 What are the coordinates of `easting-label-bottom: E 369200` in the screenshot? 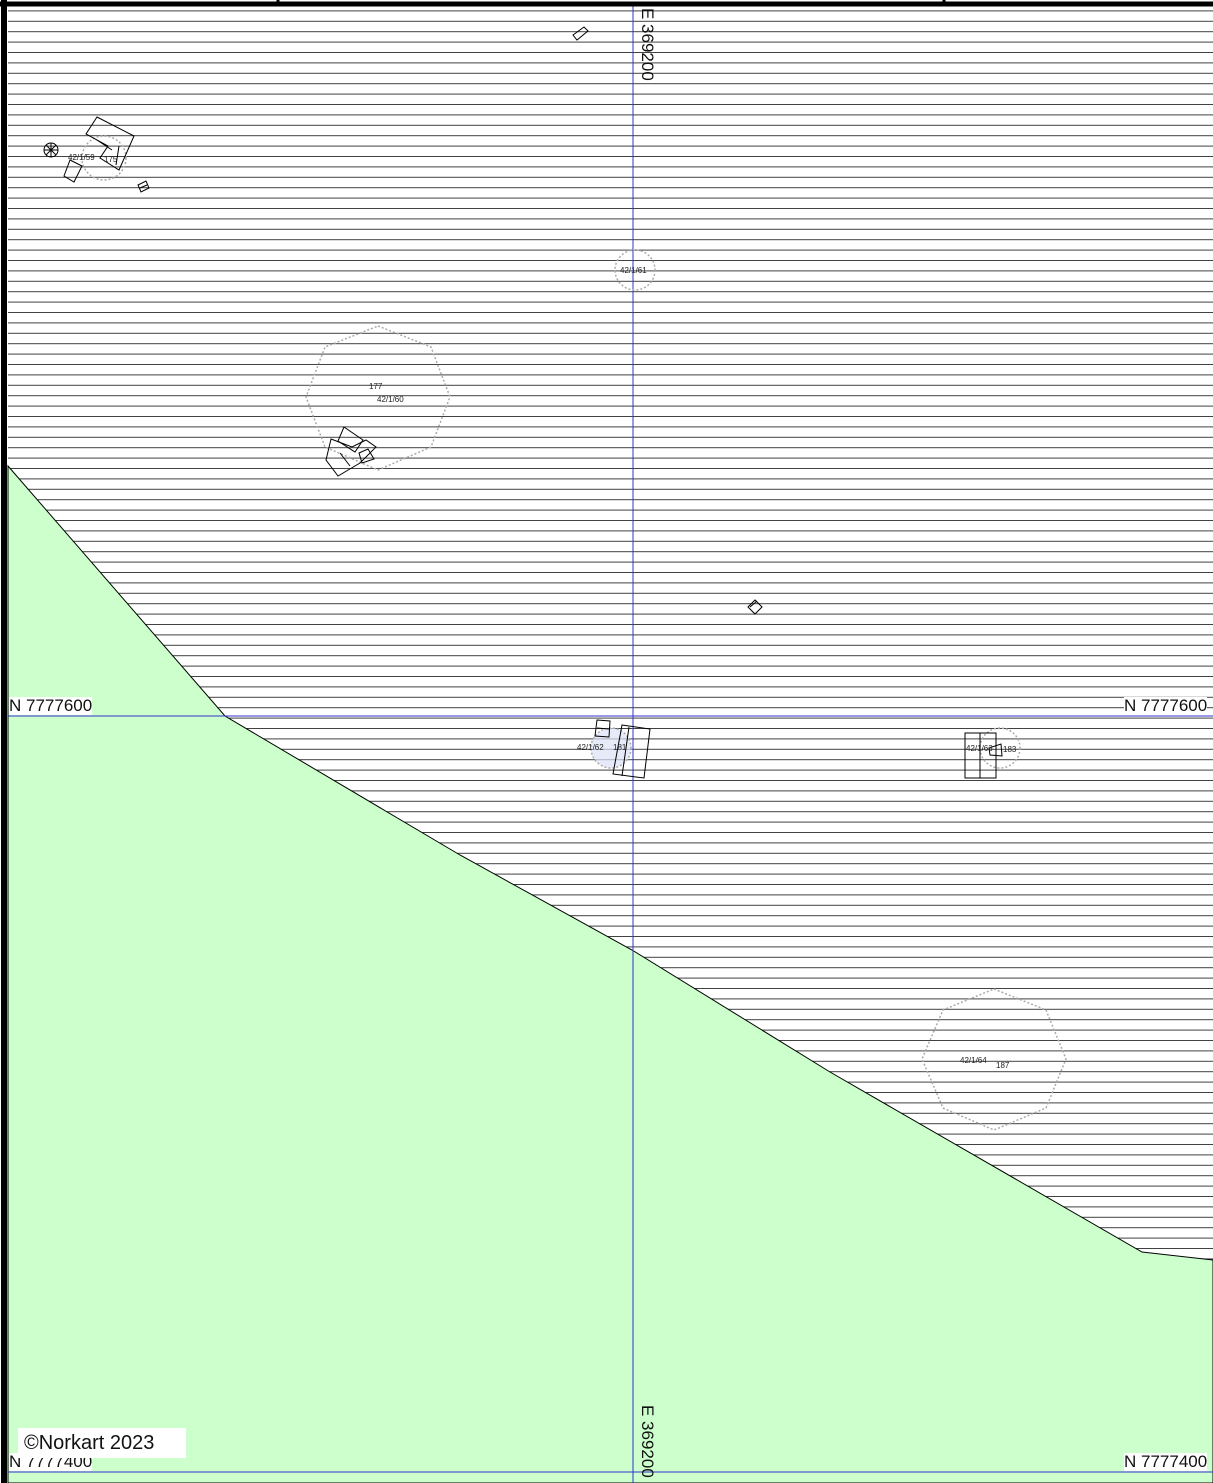 It's located at (647, 1441).